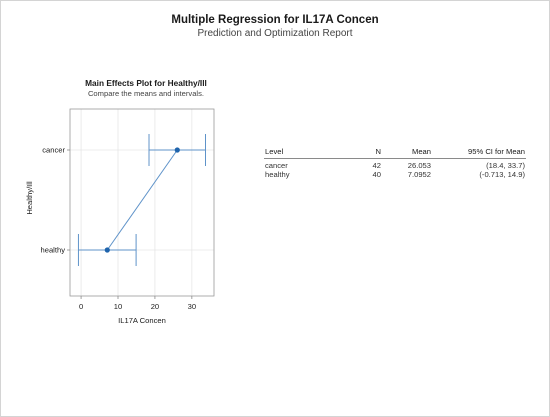 The image size is (550, 417). Describe the element at coordinates (137, 303) in the screenshot. I see `x-axis-ticks: 0 10 20 30` at that location.